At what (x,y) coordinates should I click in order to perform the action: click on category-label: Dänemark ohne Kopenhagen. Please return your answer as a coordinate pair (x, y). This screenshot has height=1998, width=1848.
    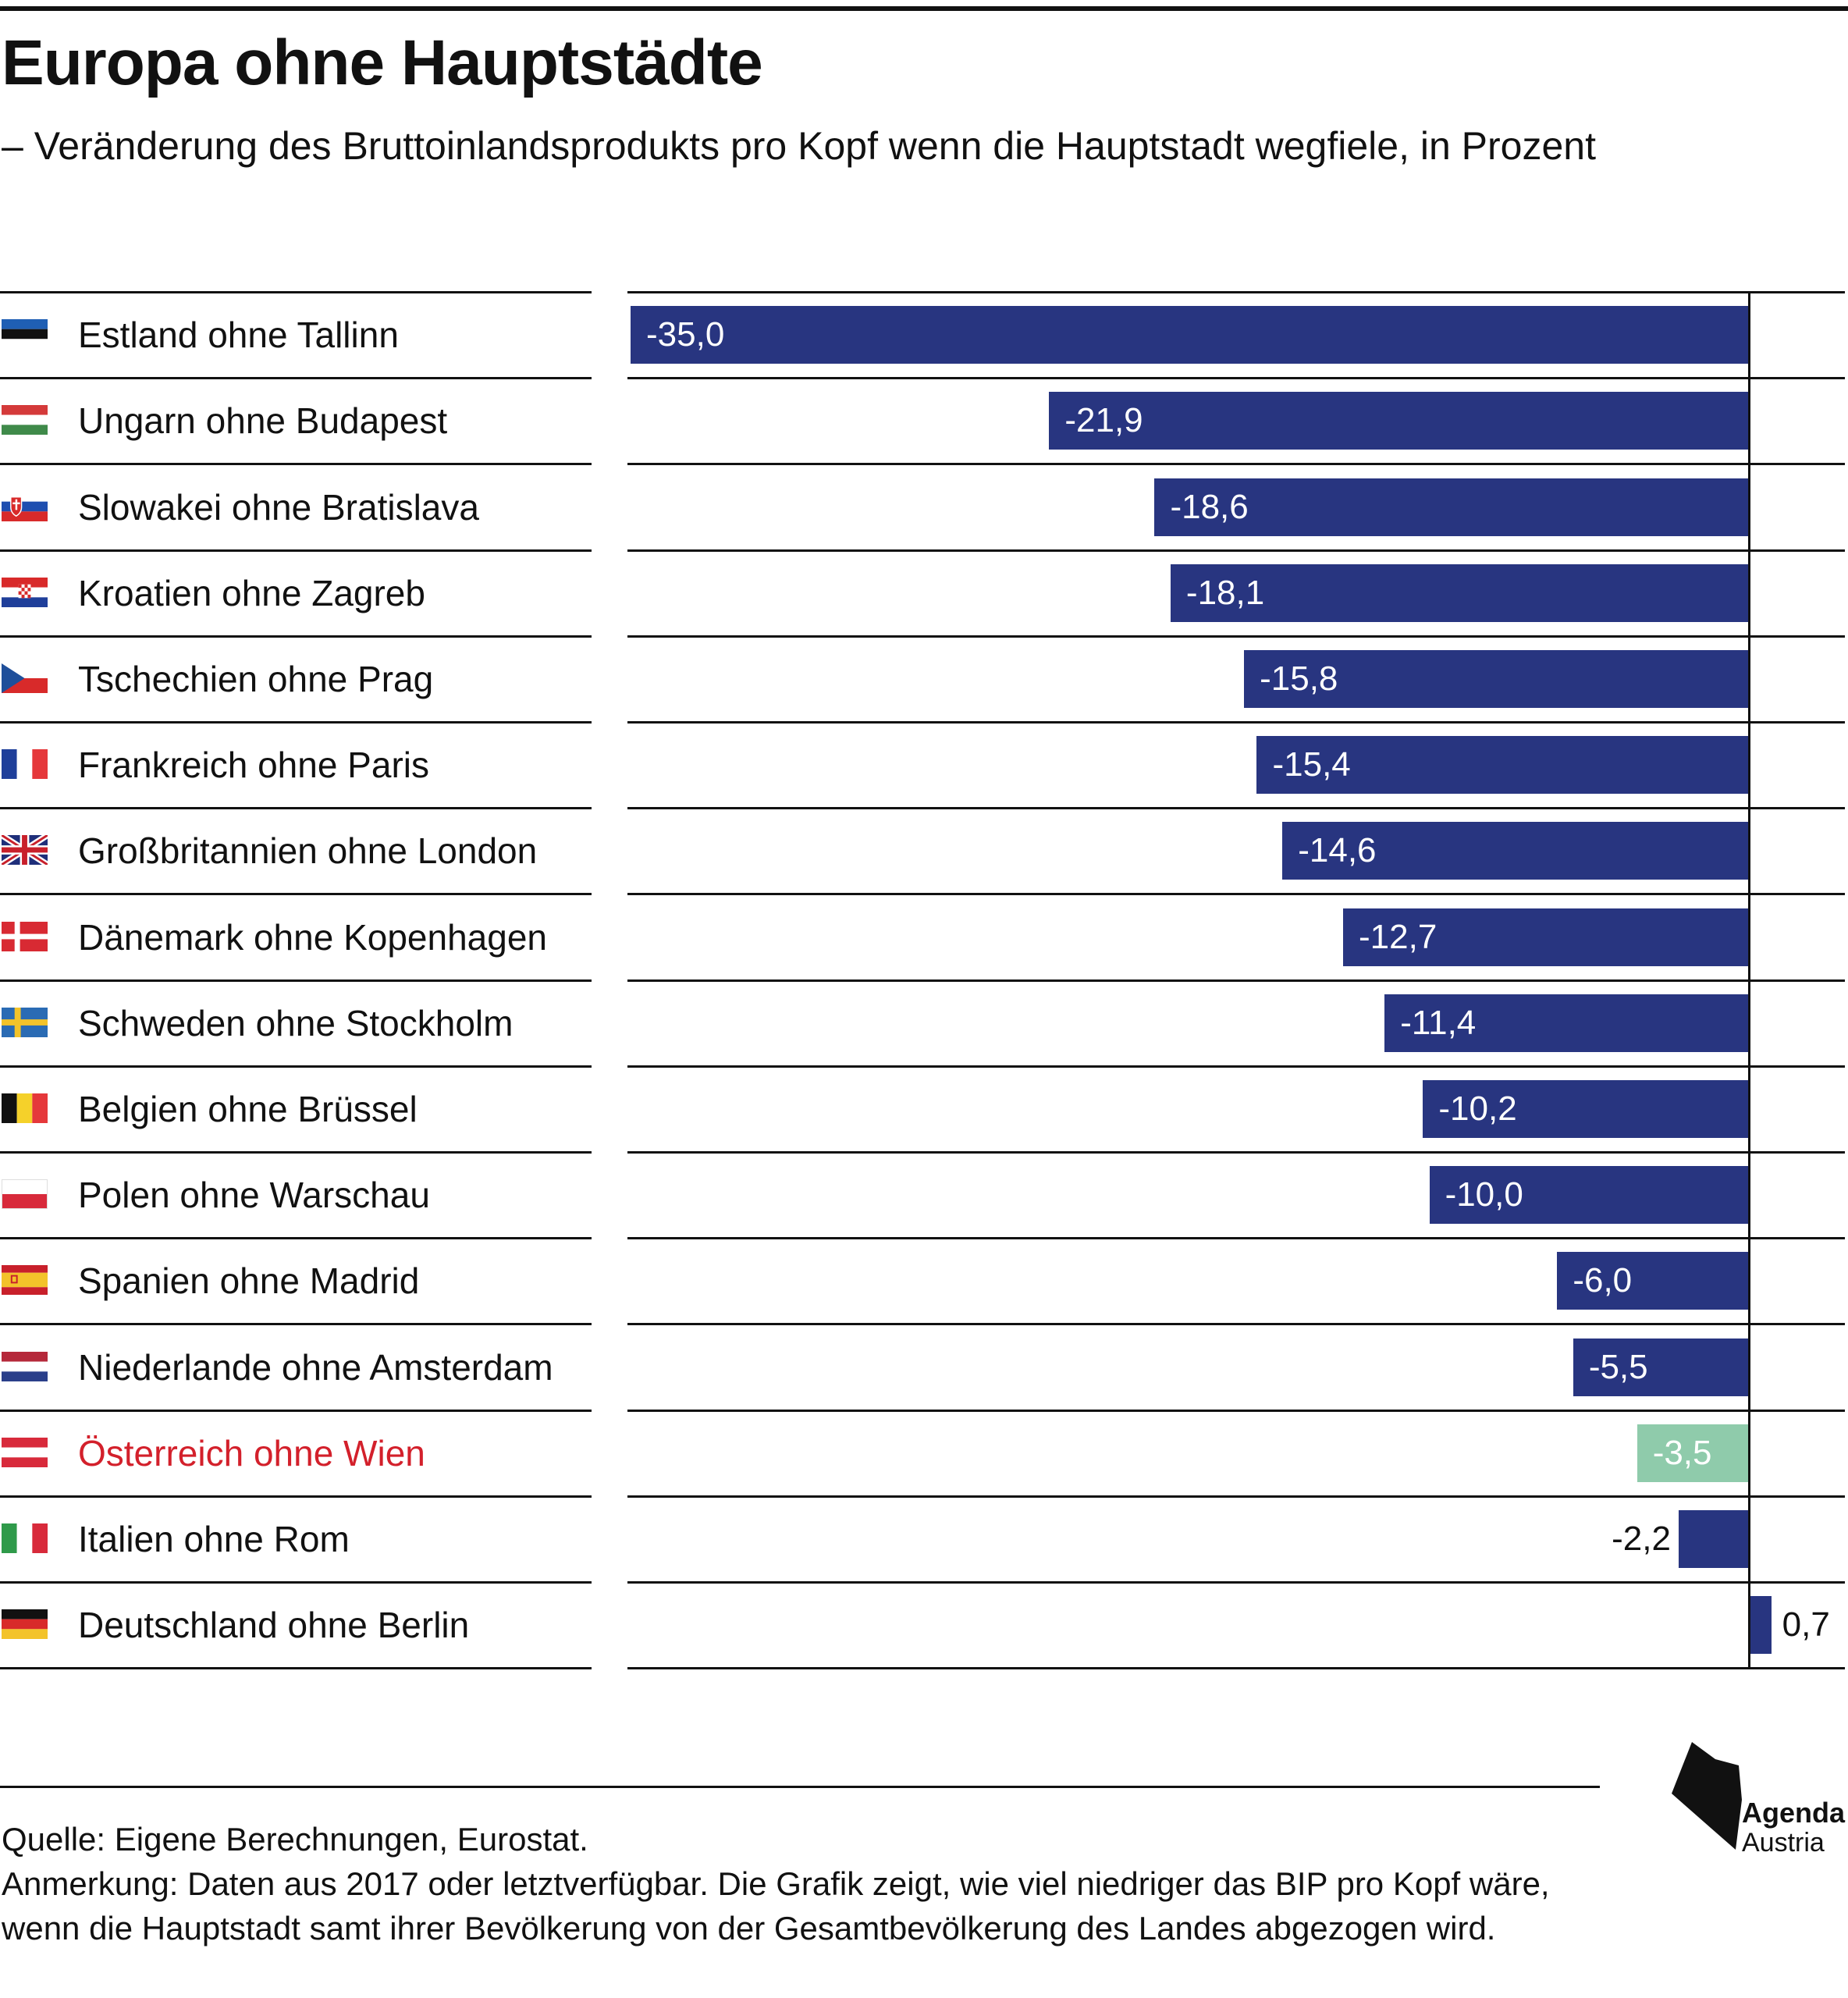
    Looking at the image, I should click on (313, 937).